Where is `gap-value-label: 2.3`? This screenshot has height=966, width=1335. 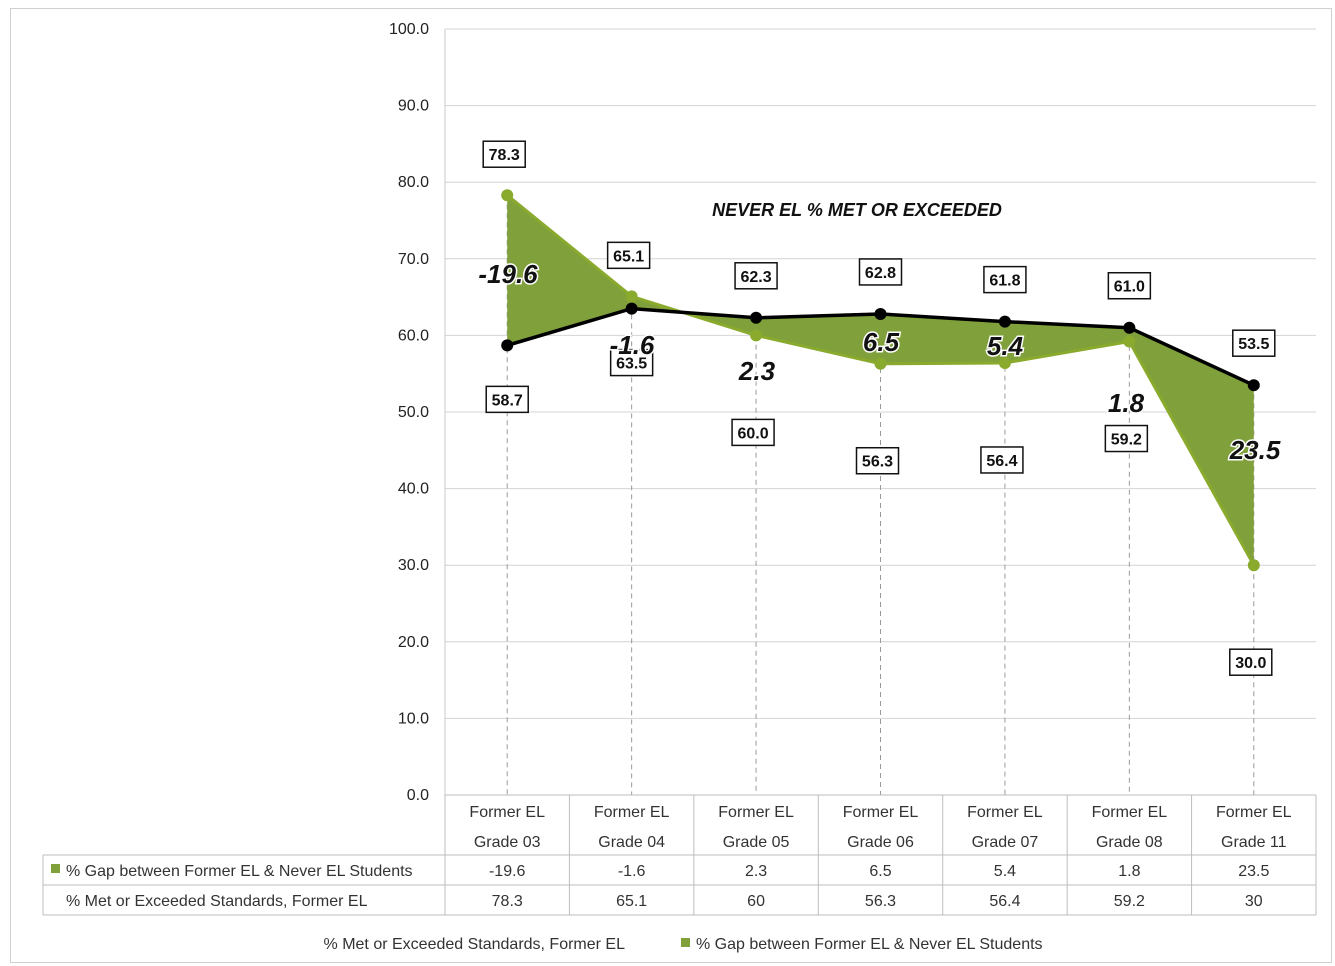
gap-value-label: 2.3 is located at coordinates (757, 371).